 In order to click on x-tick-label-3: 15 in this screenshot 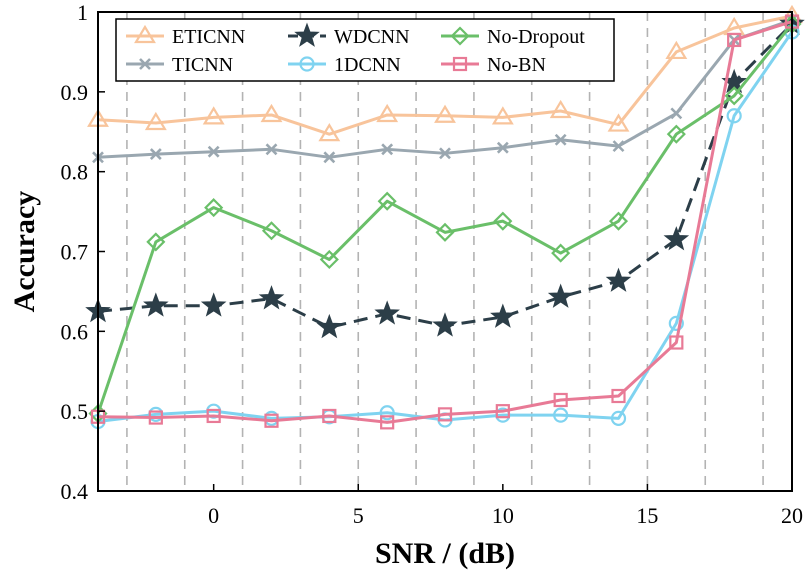, I will do `click(647, 515)`.